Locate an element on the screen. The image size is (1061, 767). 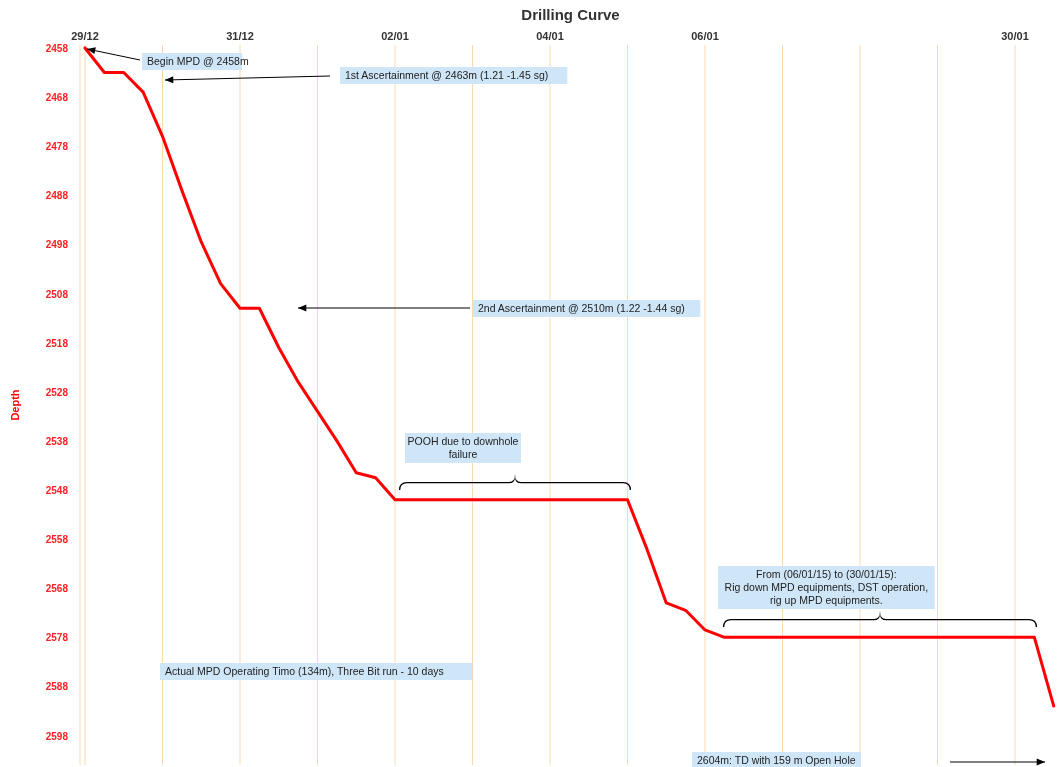
y-tick-label: 2548 is located at coordinates (57, 490).